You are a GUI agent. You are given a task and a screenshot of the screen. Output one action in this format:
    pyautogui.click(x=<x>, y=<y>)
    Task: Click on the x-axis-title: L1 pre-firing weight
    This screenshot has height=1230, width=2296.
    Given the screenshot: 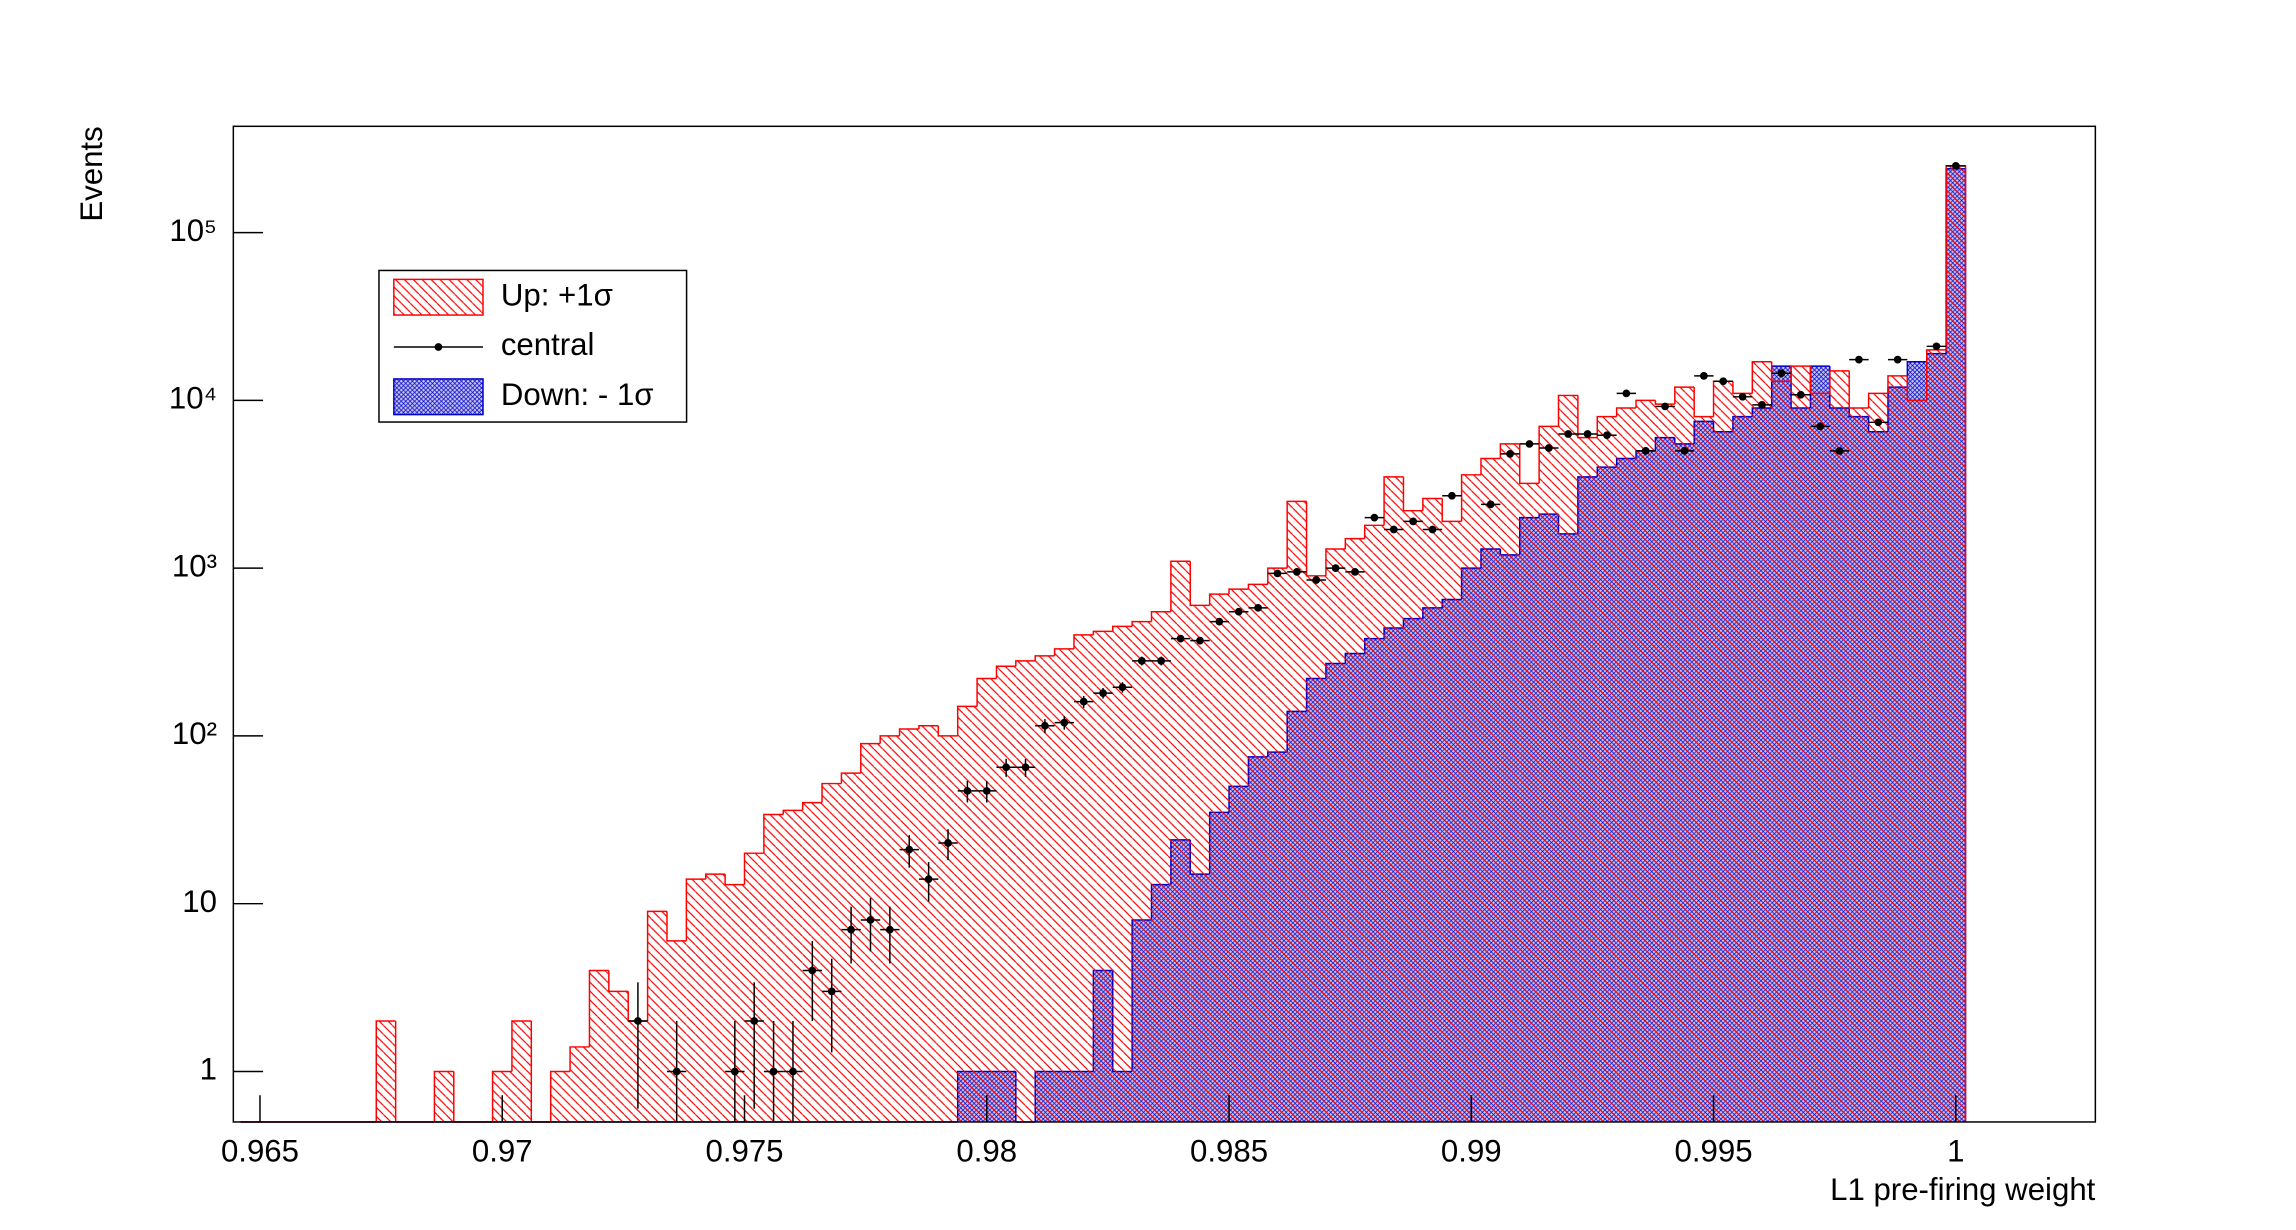 What is the action you would take?
    pyautogui.click(x=1963, y=1189)
    